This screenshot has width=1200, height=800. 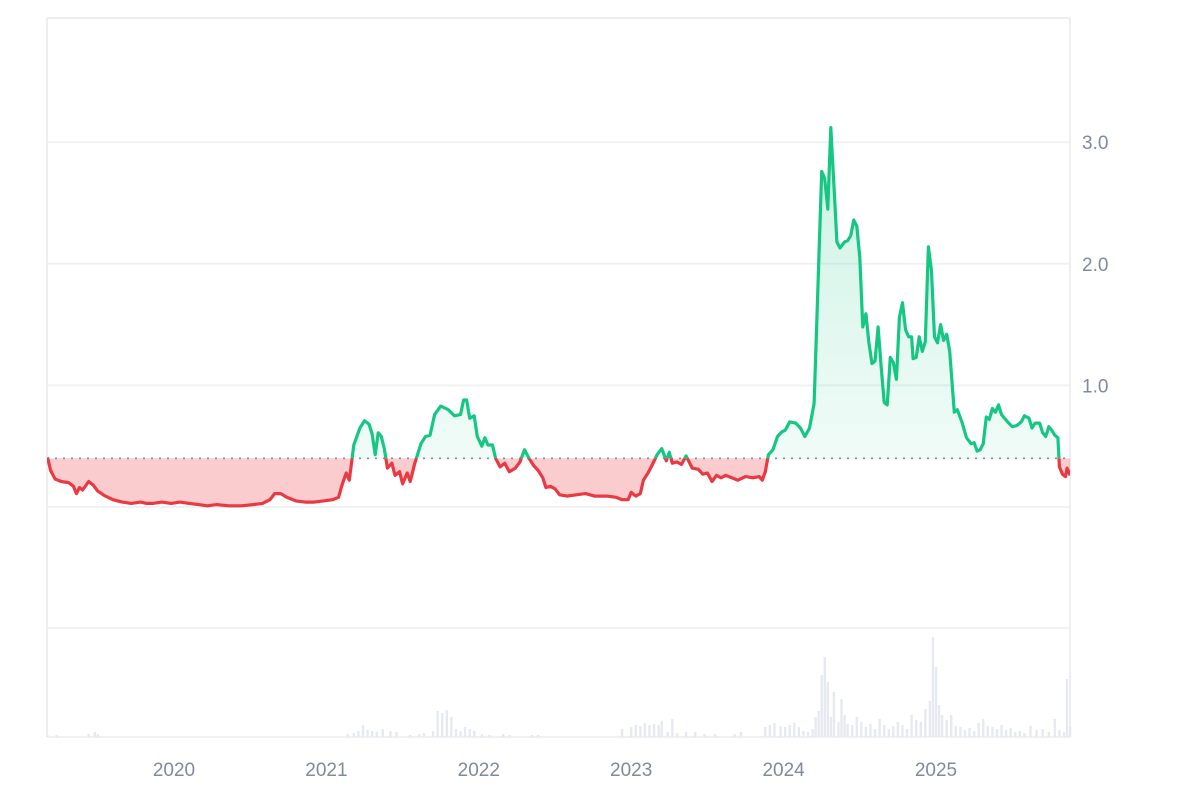 What do you see at coordinates (783, 770) in the screenshot?
I see `x-tick-label: 2024` at bounding box center [783, 770].